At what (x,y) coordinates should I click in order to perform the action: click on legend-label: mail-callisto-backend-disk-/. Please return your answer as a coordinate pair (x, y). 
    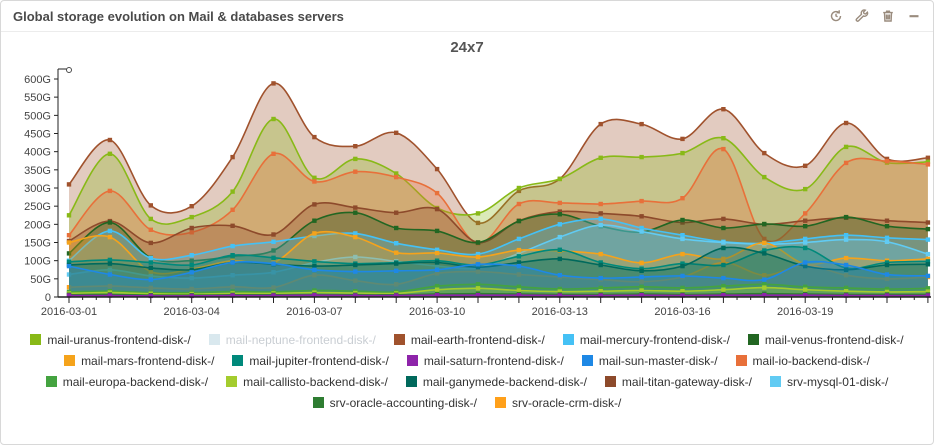
    Looking at the image, I should click on (315, 381).